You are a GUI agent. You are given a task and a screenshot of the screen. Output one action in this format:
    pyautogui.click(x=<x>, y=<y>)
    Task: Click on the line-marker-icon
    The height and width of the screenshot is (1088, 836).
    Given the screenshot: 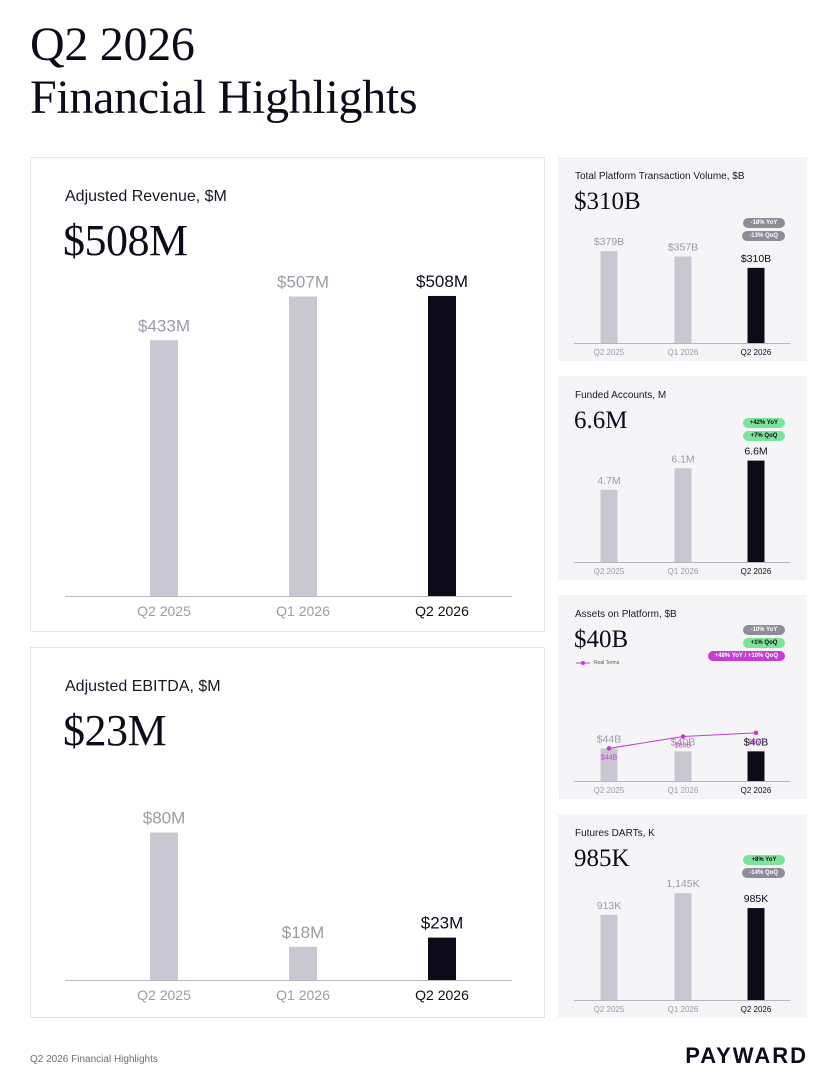 What is the action you would take?
    pyautogui.click(x=583, y=663)
    